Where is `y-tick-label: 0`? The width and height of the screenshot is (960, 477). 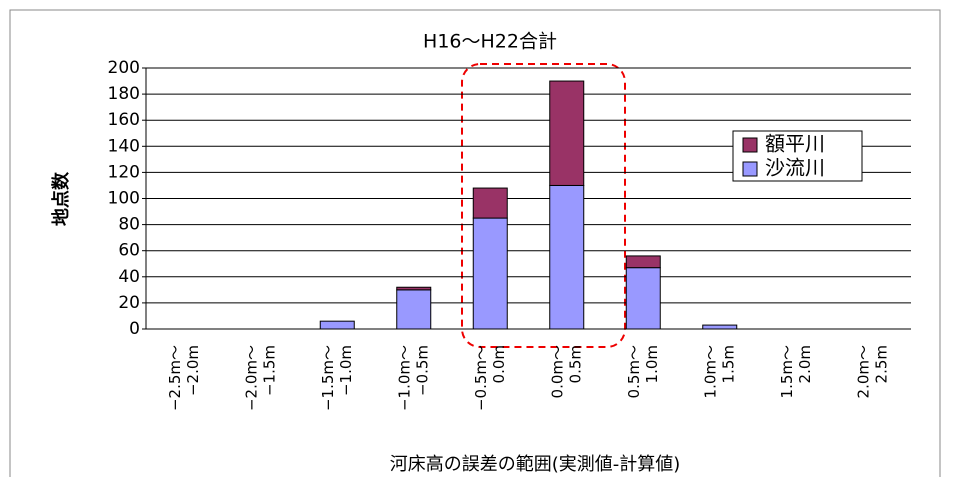
y-tick-label: 0 is located at coordinates (134, 329).